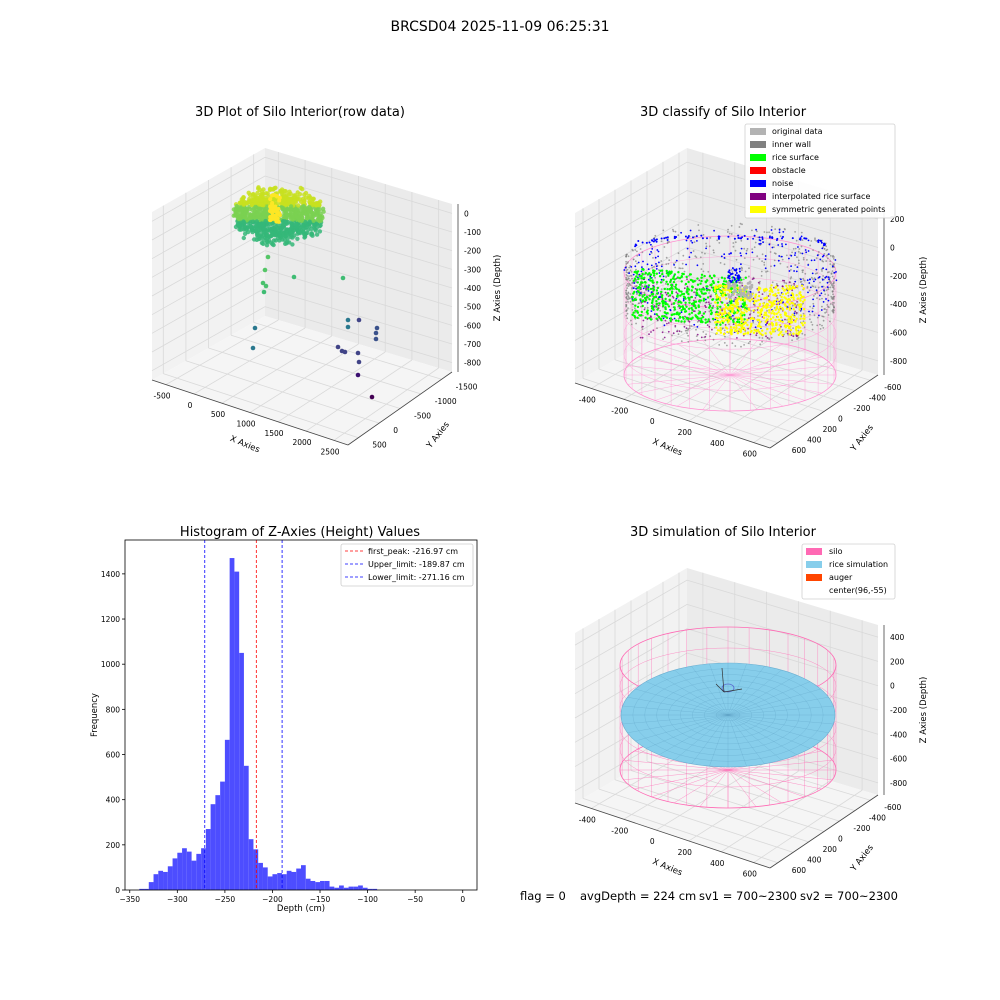 This screenshot has height=1000, width=1000. What do you see at coordinates (717, 443) in the screenshot?
I see `x-tick-label: 400` at bounding box center [717, 443].